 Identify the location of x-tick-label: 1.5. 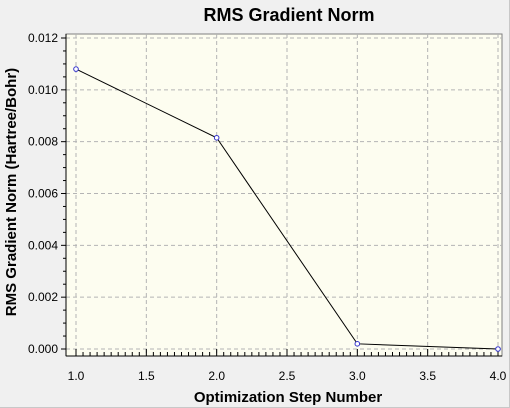
(146, 376).